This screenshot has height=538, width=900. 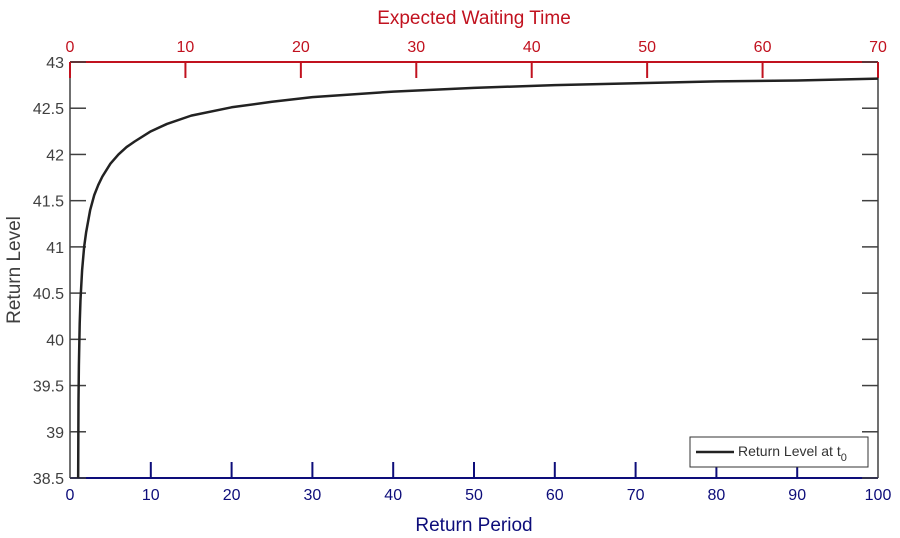 What do you see at coordinates (313, 495) in the screenshot?
I see `x-tick-label: 30` at bounding box center [313, 495].